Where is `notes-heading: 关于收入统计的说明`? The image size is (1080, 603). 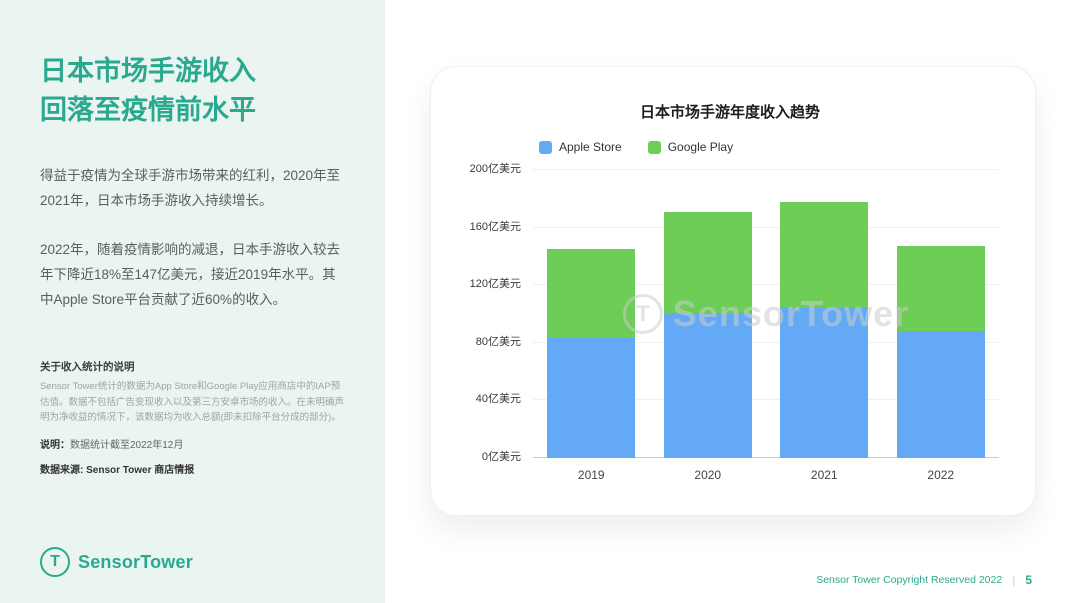
notes-heading: 关于收入统计的说明 is located at coordinates (87, 366).